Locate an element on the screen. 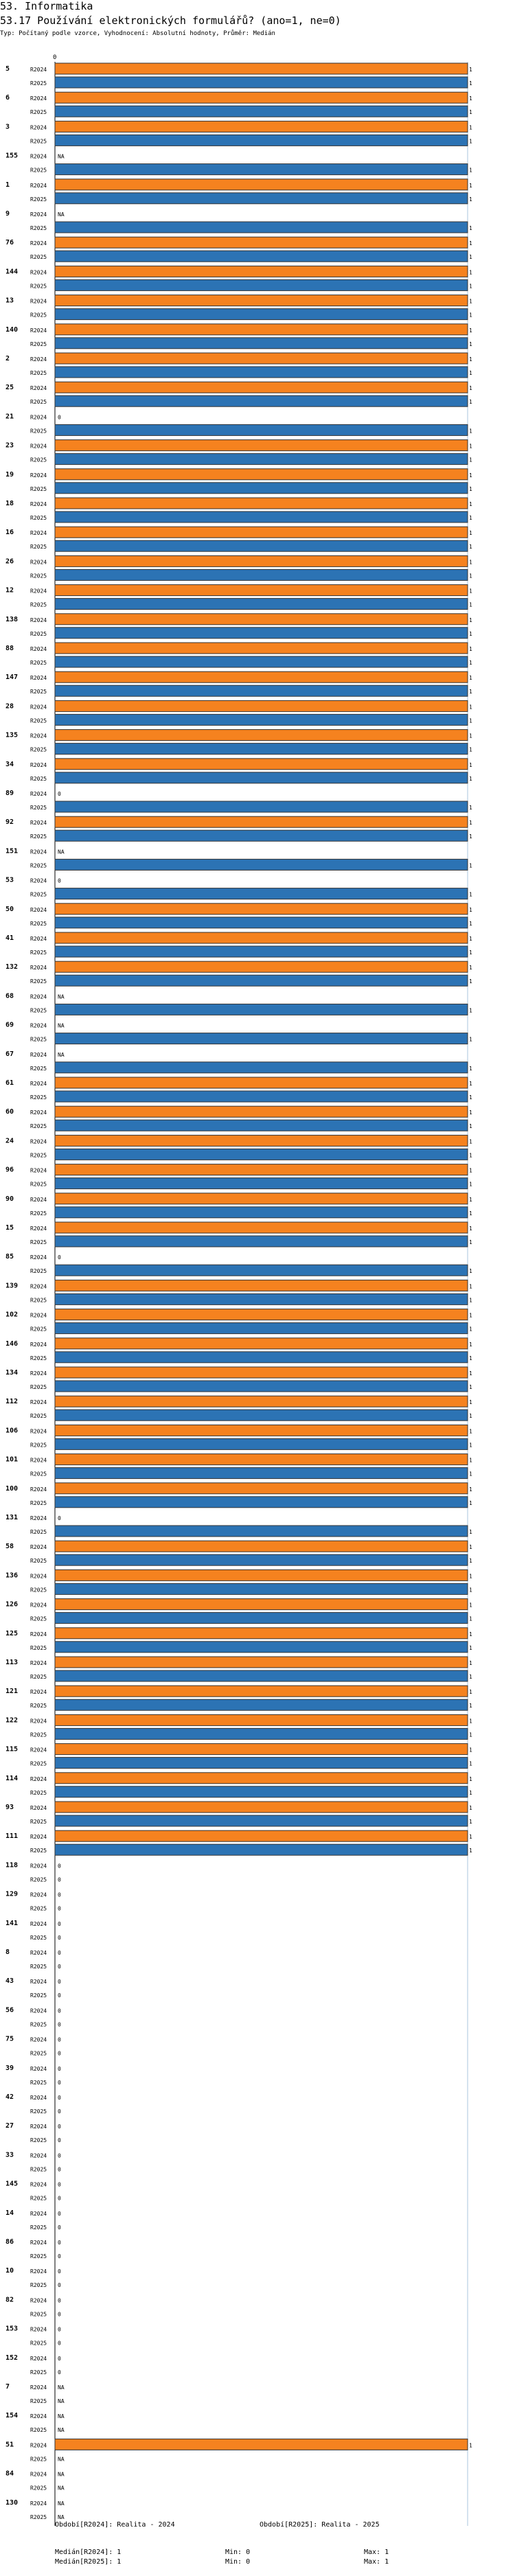 The image size is (515, 2576). category-label: 25 is located at coordinates (9, 387).